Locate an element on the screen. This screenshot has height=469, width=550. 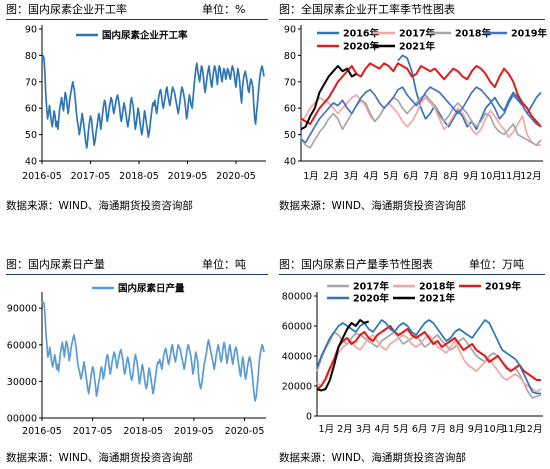
y-tick-label: 160000 is located at coordinates (21, 345).